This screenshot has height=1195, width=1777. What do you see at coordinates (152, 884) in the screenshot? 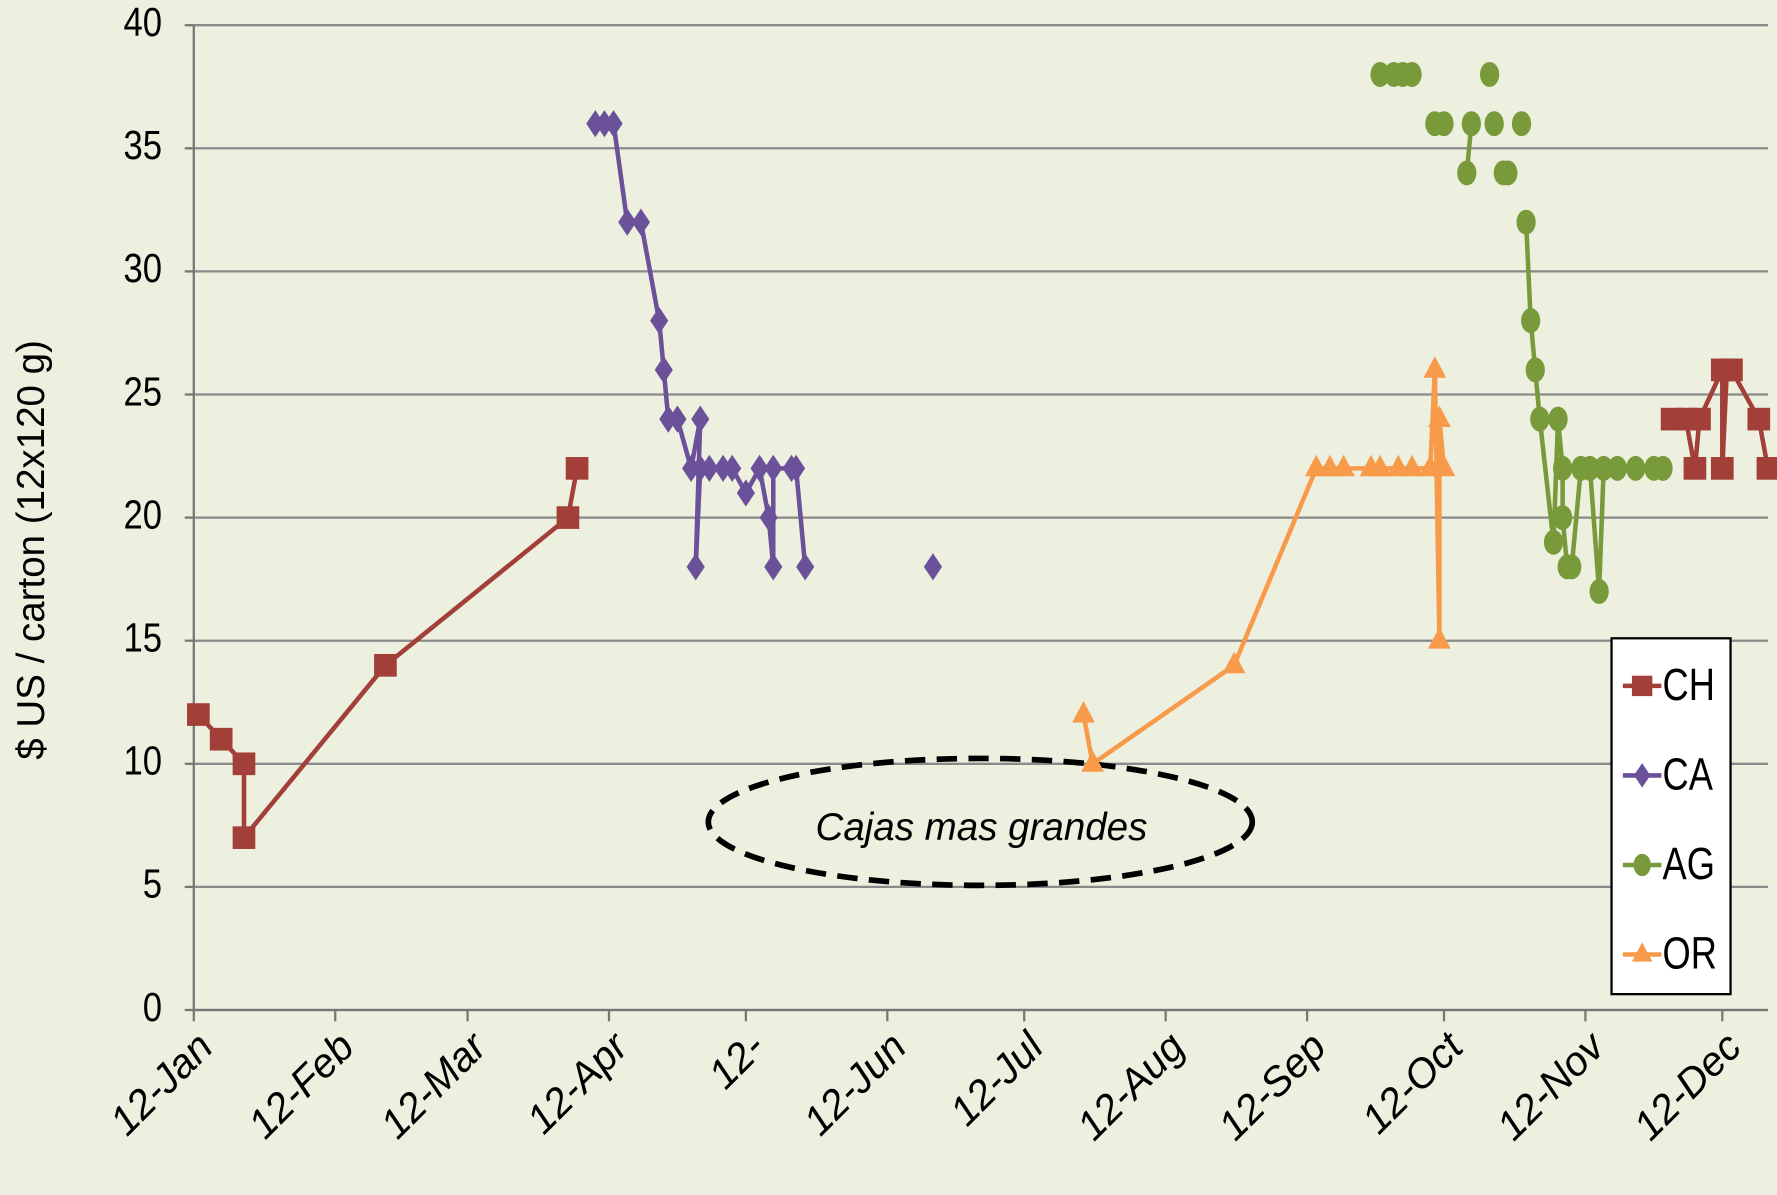
I see `y-tick-label: 5` at bounding box center [152, 884].